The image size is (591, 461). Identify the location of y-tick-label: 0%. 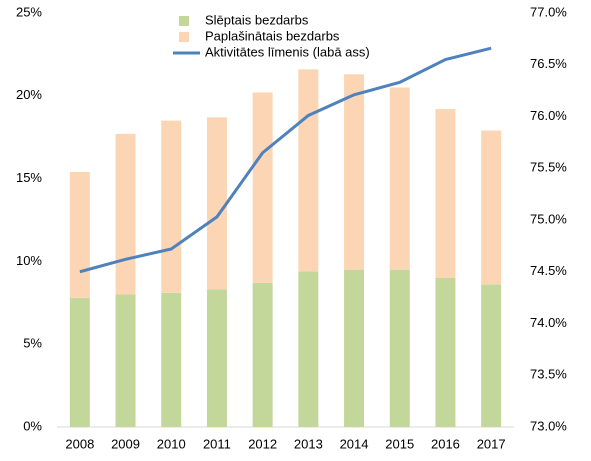
(32, 425).